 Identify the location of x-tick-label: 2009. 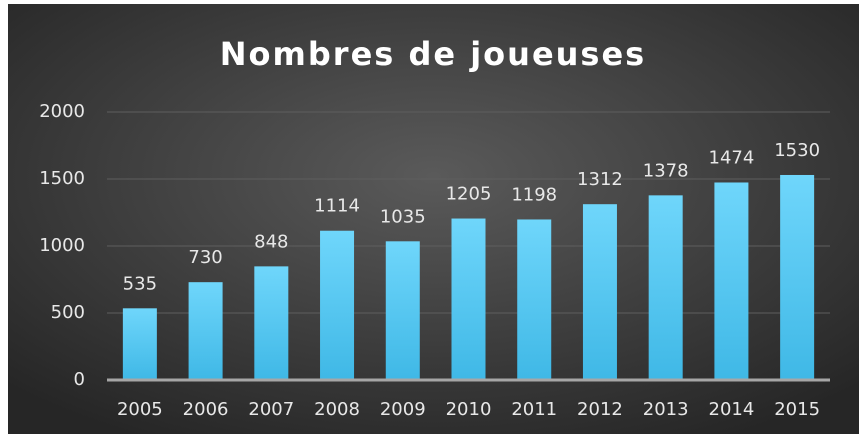
(403, 409).